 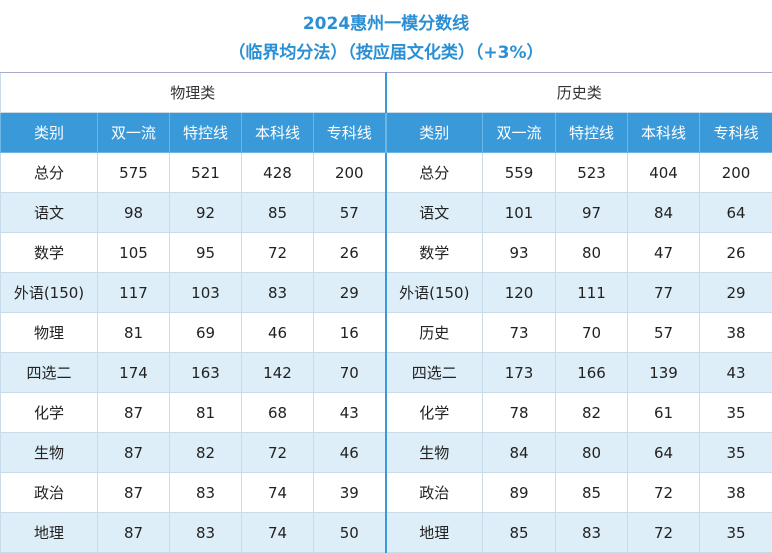 What do you see at coordinates (386, 53) in the screenshot?
I see `subtitle: （临界均分法）（按应届文化类）（+3%）` at bounding box center [386, 53].